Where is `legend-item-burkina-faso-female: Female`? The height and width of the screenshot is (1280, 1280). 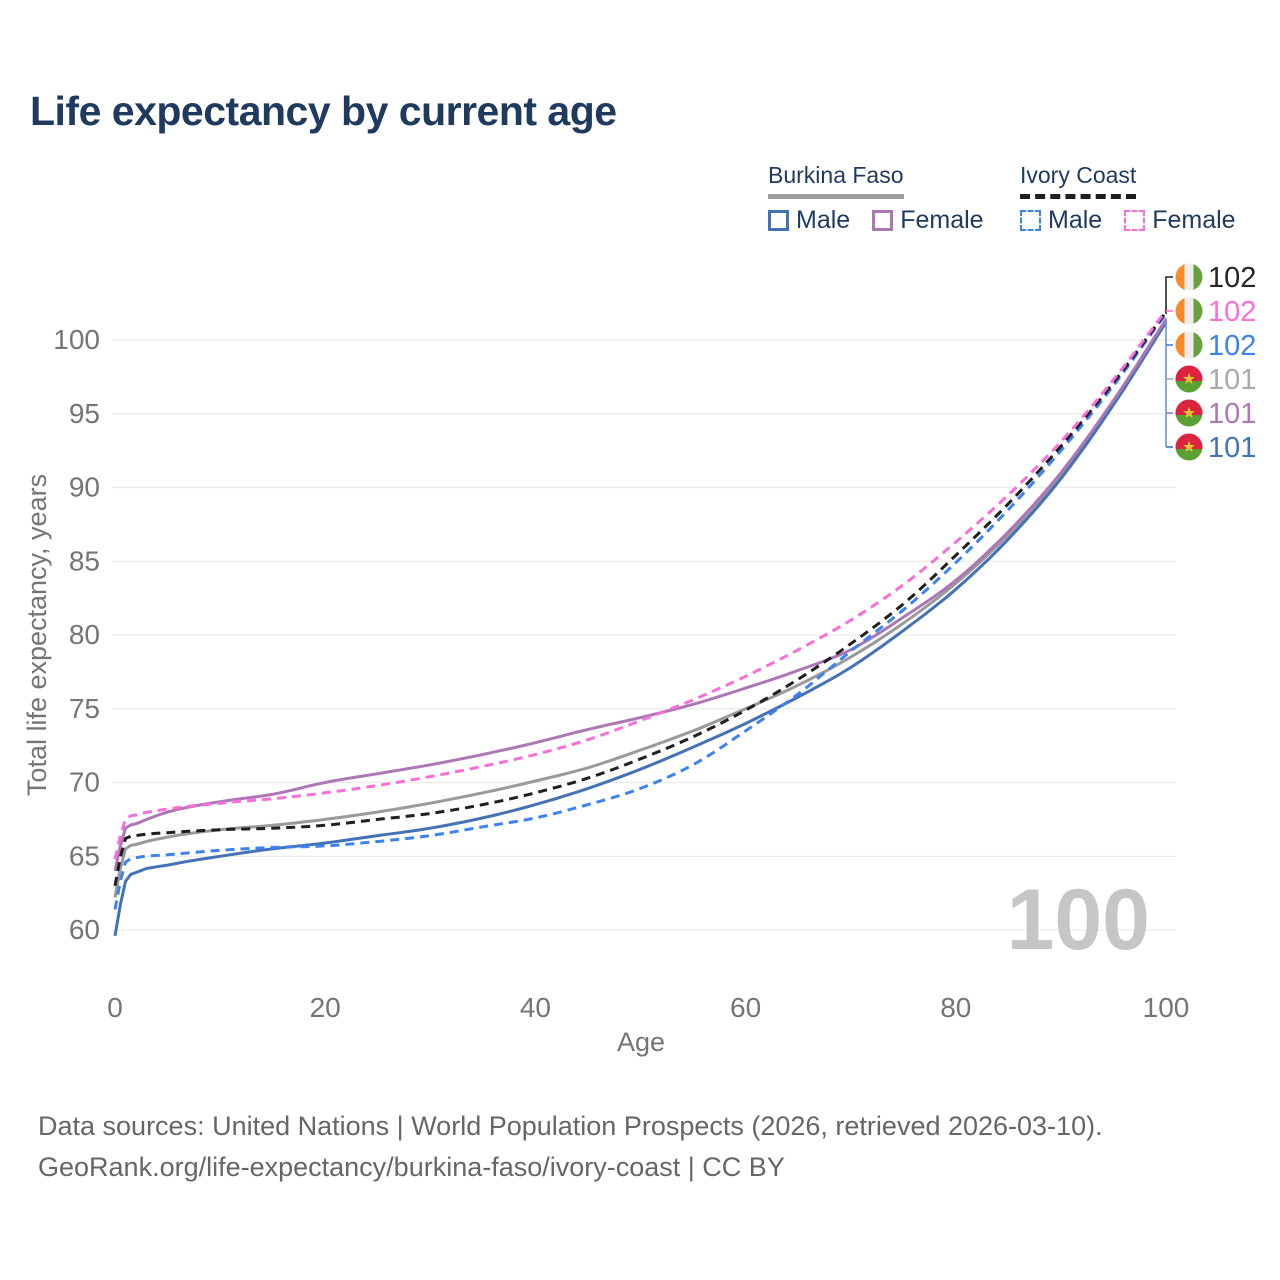 legend-item-burkina-faso-female: Female is located at coordinates (928, 220).